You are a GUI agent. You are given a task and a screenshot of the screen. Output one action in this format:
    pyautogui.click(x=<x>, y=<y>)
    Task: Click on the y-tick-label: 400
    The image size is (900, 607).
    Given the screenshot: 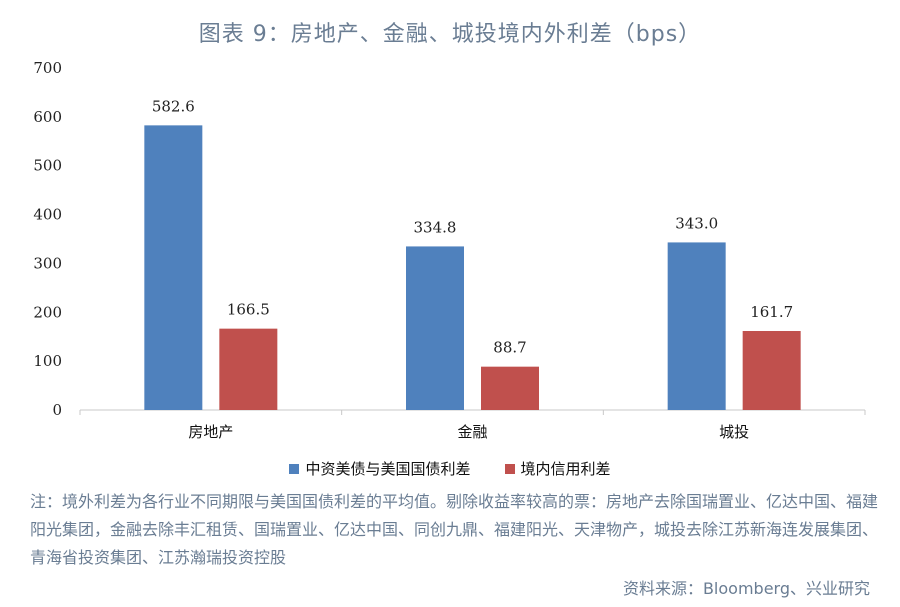 What is the action you would take?
    pyautogui.click(x=47, y=215)
    